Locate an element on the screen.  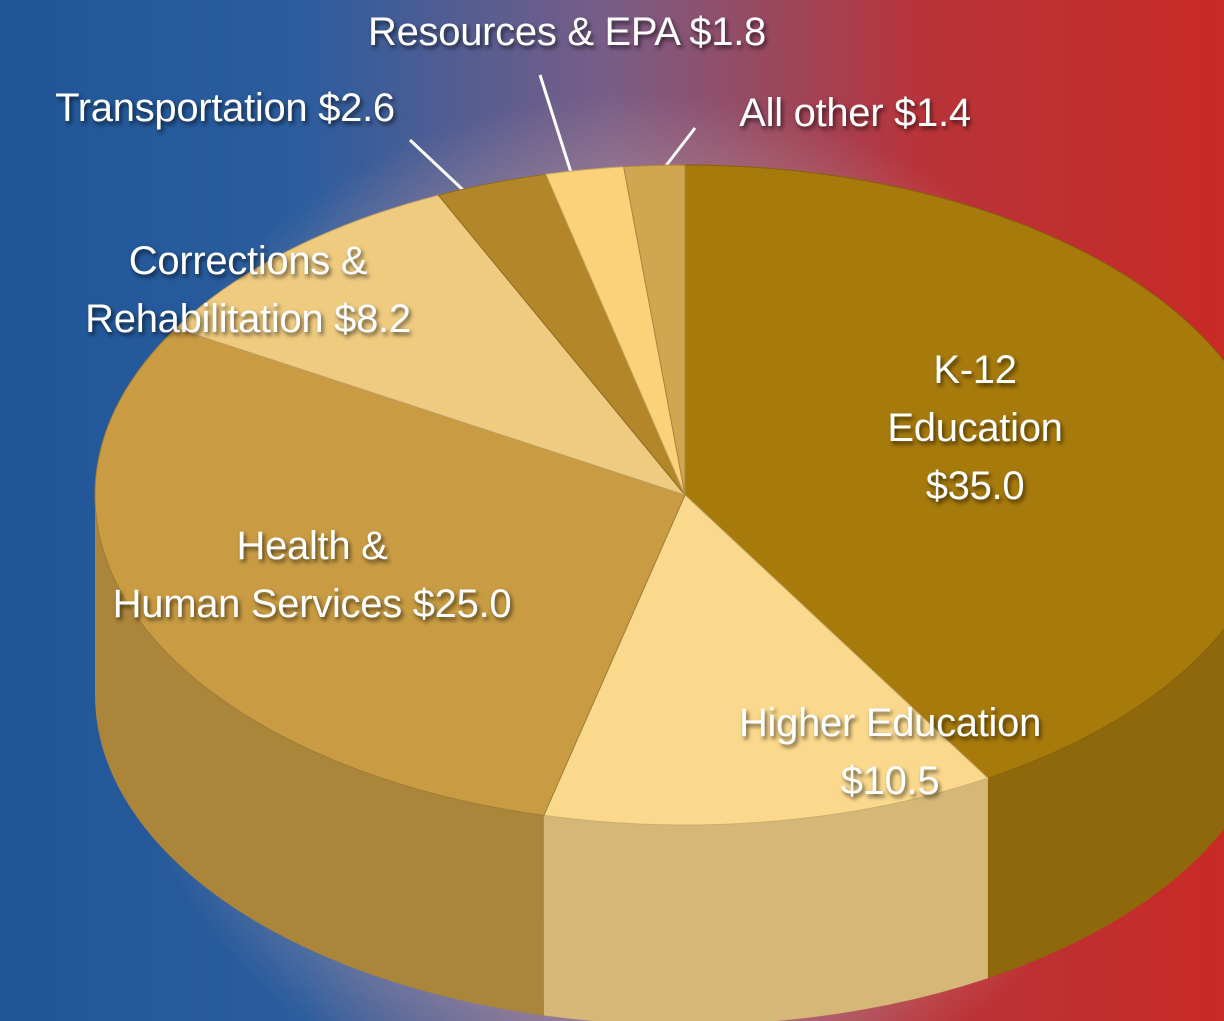
category-label: Higher Education is located at coordinates (890, 723).